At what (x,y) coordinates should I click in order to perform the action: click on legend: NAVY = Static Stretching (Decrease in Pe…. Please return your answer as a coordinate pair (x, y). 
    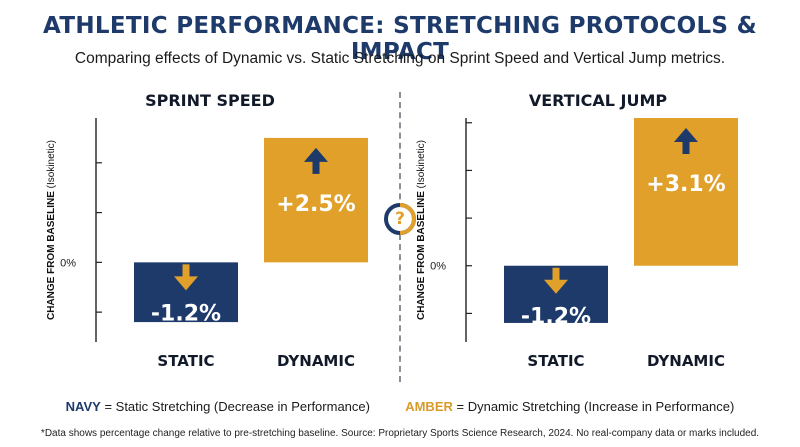
    Looking at the image, I should click on (400, 406).